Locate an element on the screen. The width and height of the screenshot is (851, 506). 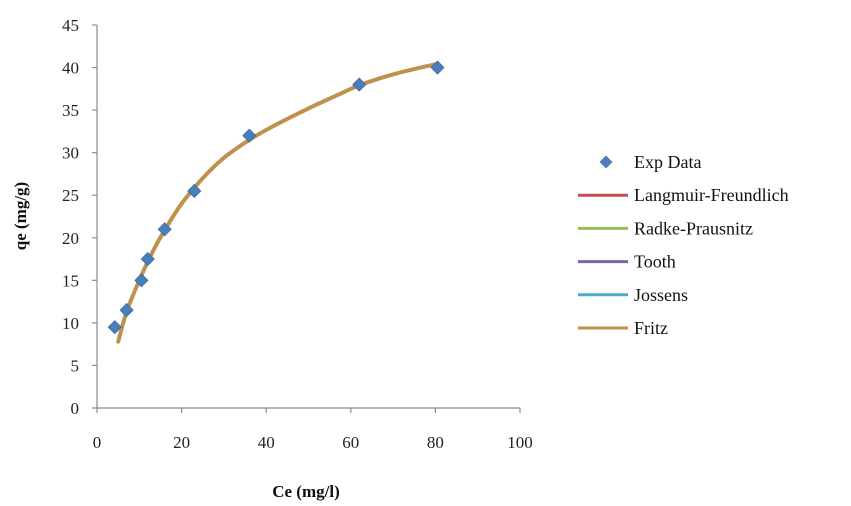
y-tick-label: 35 is located at coordinates (70, 110).